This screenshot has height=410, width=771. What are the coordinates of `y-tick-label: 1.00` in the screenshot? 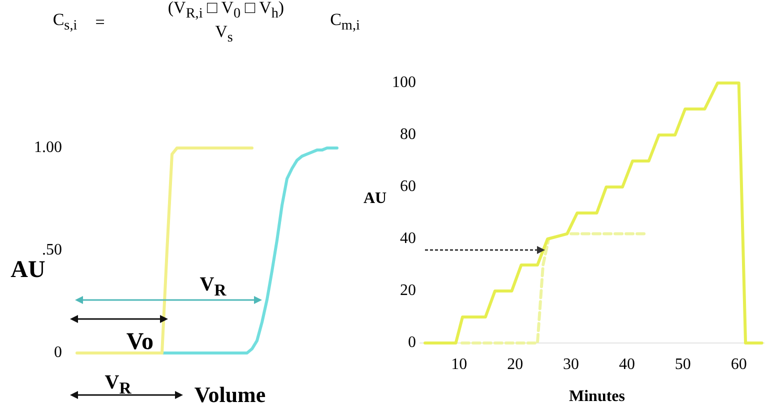 It's located at (48, 147).